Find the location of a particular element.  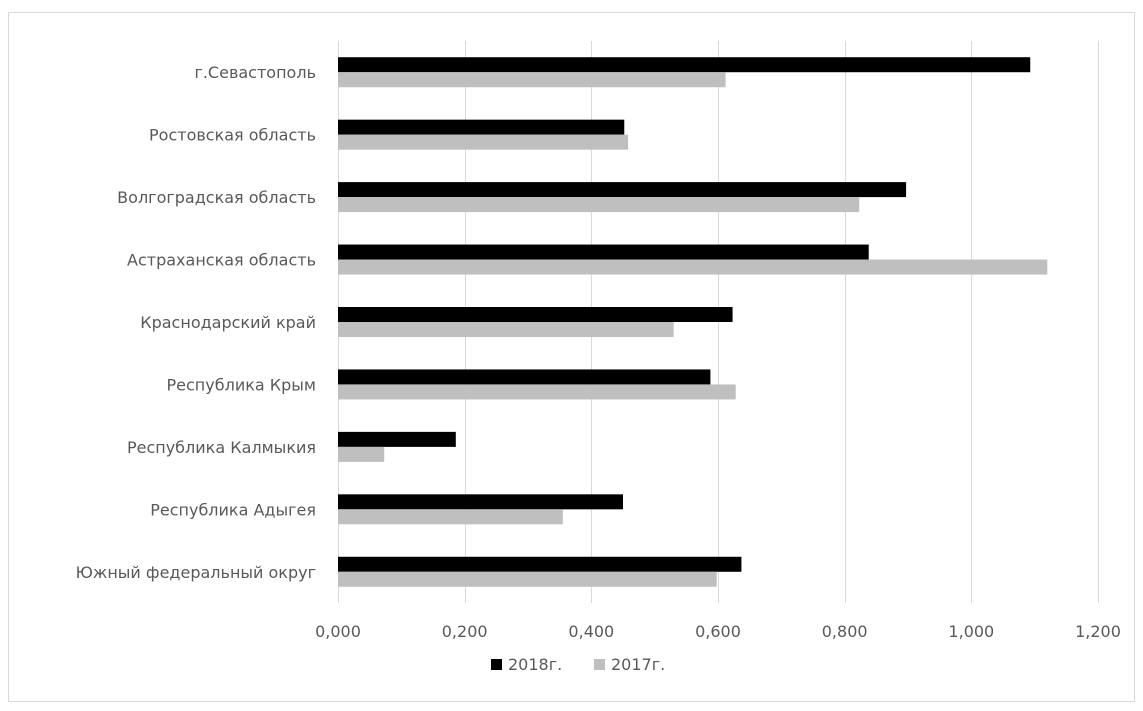

legend-swatch-s2017 is located at coordinates (599, 664).